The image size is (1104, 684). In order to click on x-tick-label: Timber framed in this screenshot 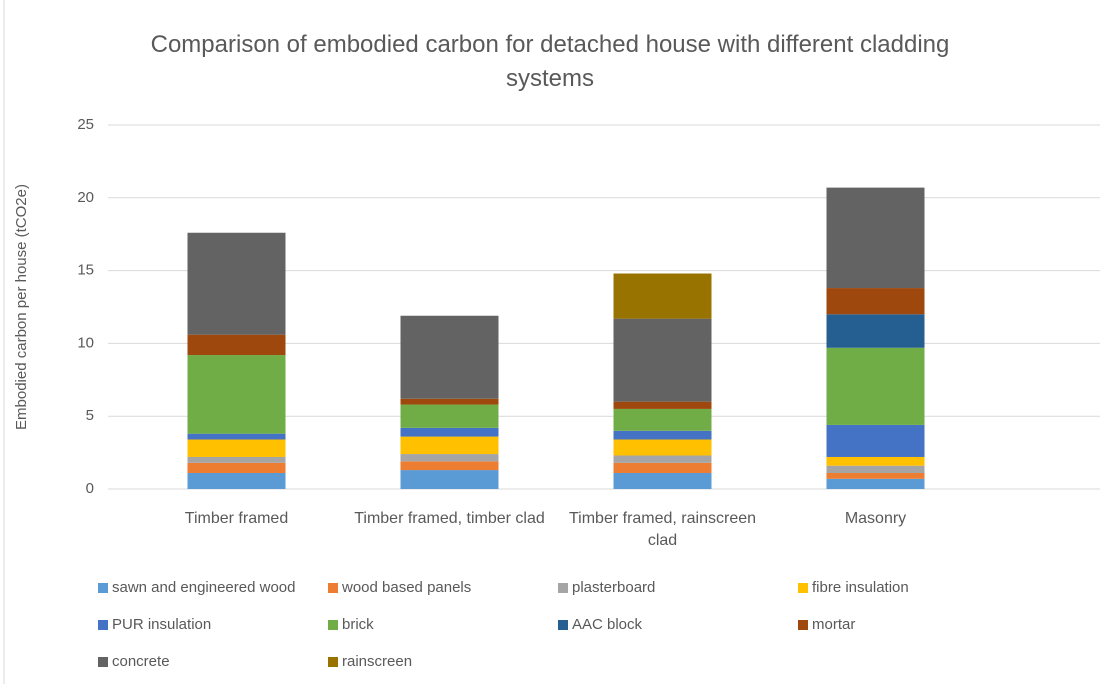, I will do `click(236, 518)`.